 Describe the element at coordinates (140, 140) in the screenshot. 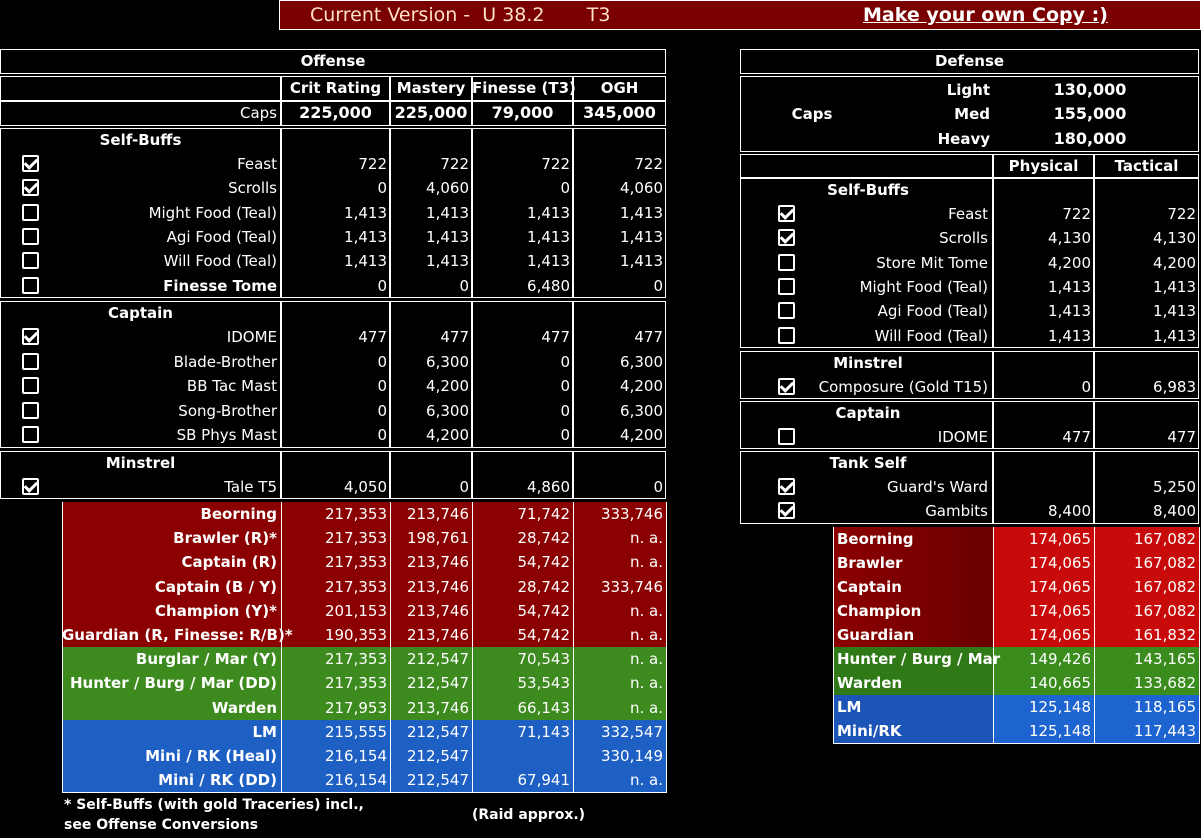

I see `offense-section-title: Self-Buffs` at that location.